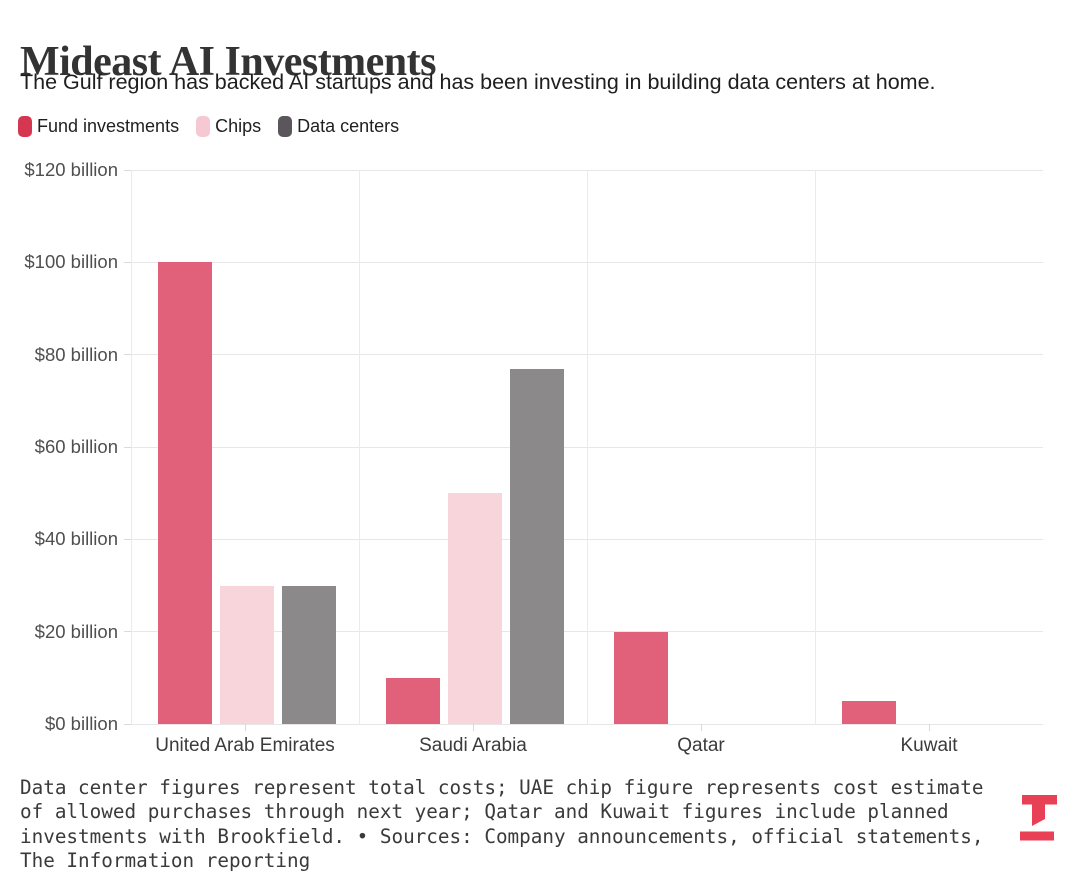 Image resolution: width=1080 pixels, height=883 pixels. What do you see at coordinates (228, 62) in the screenshot?
I see `page-title: Mideast AI Investments` at bounding box center [228, 62].